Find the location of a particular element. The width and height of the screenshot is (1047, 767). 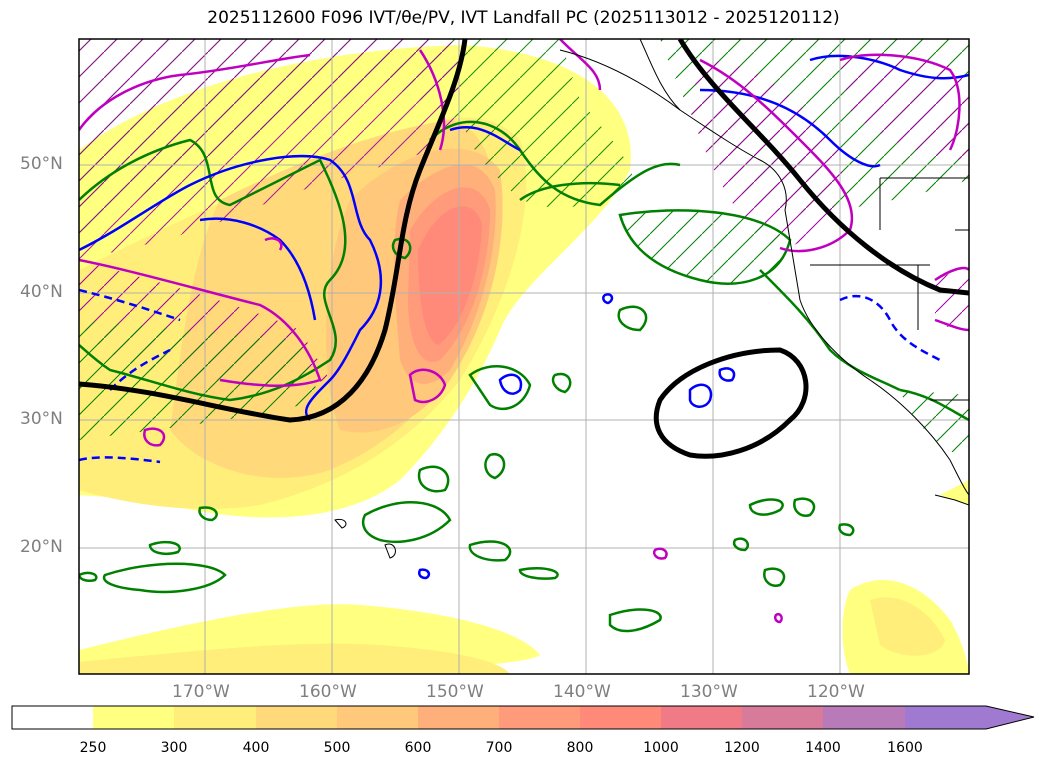

lon-label: 160°W is located at coordinates (328, 692).